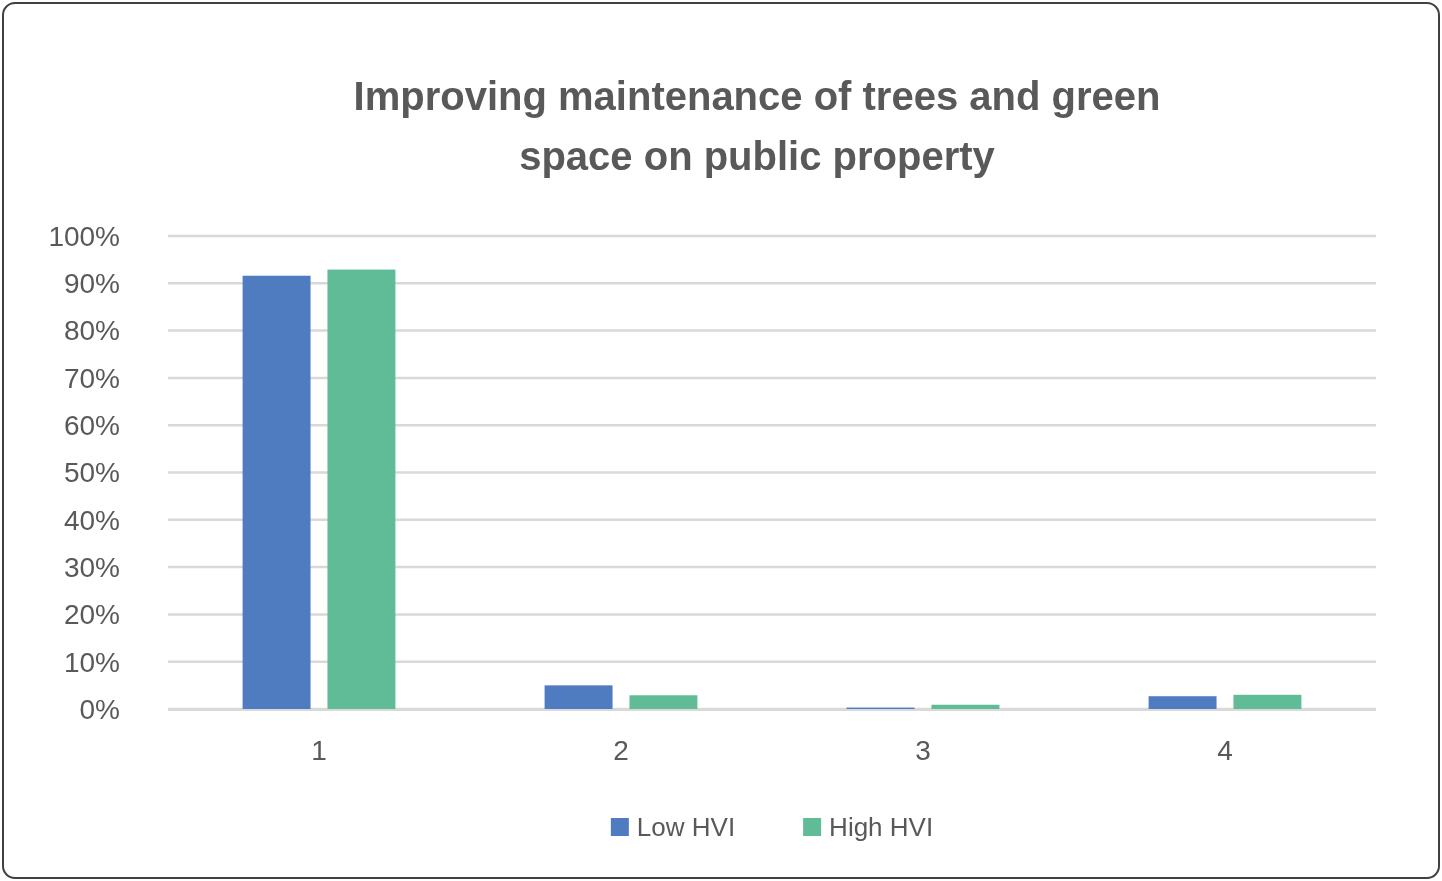 The width and height of the screenshot is (1442, 881). What do you see at coordinates (91, 615) in the screenshot?
I see `y-tick-label: 20%` at bounding box center [91, 615].